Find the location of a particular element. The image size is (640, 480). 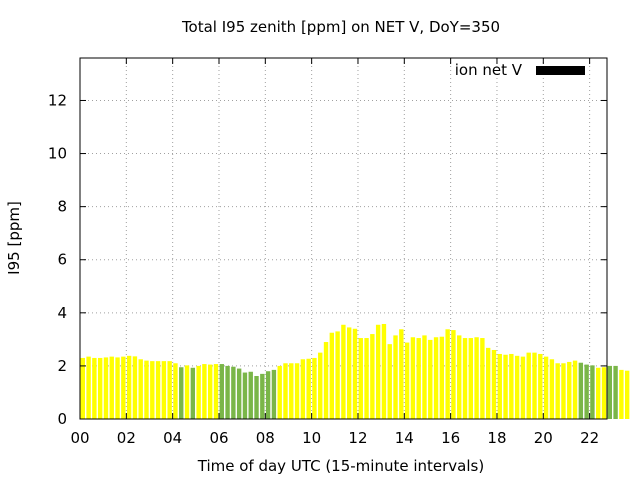

y-tick-label: 4 is located at coordinates (62, 313).